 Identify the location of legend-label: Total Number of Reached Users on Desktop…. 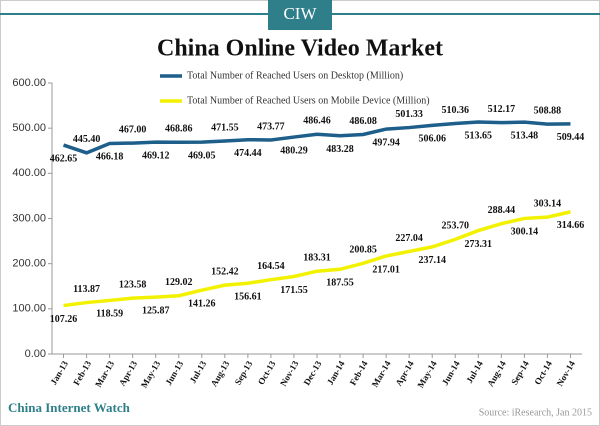
(295, 75).